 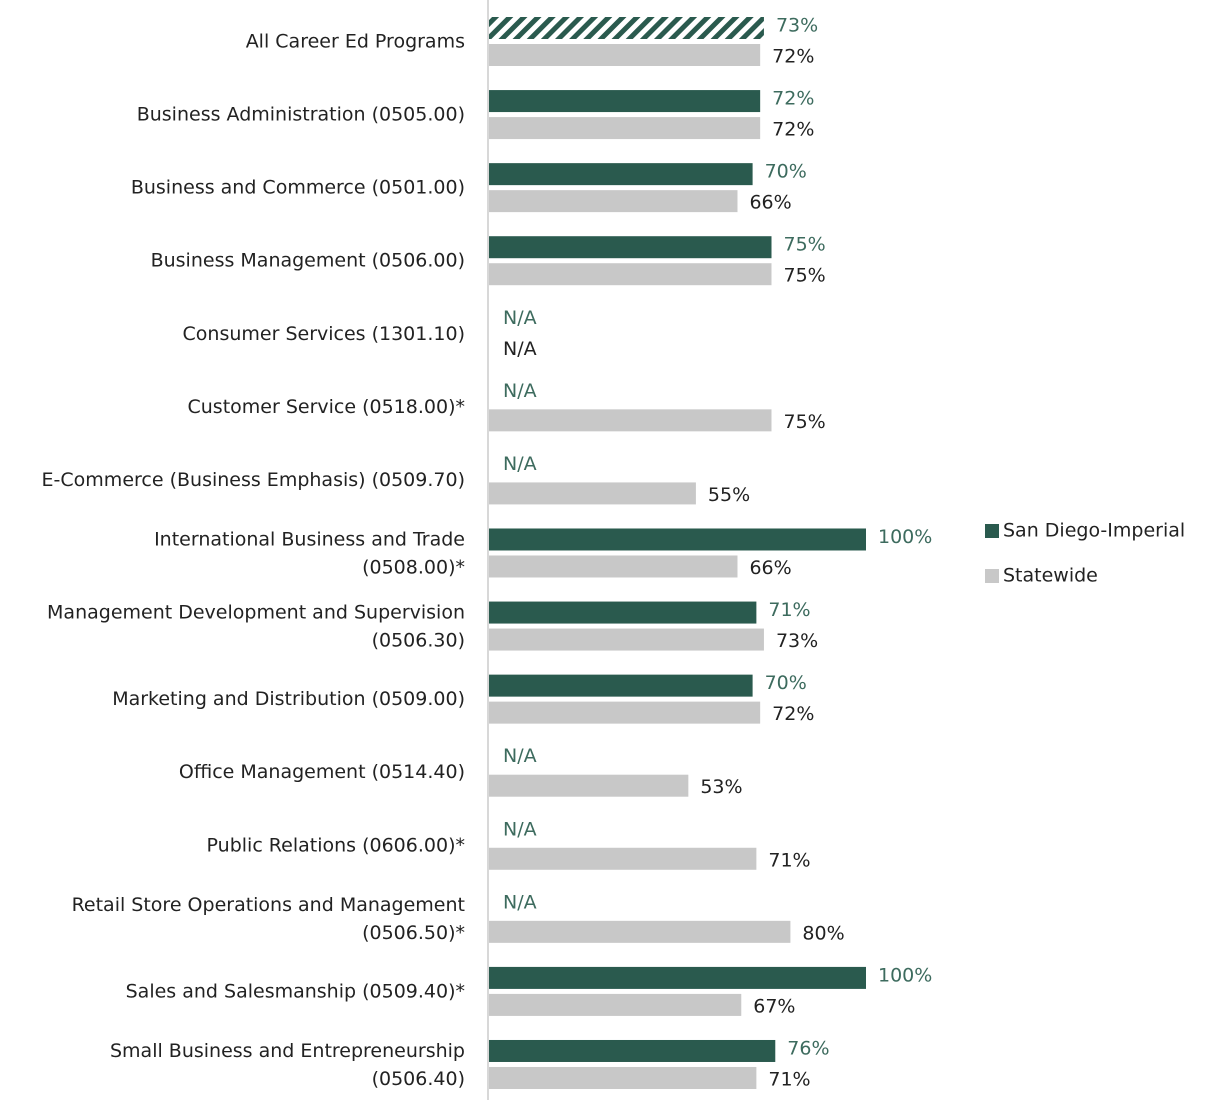 What do you see at coordinates (298, 188) in the screenshot?
I see `category-label: Business and Commerce (0501.00)` at bounding box center [298, 188].